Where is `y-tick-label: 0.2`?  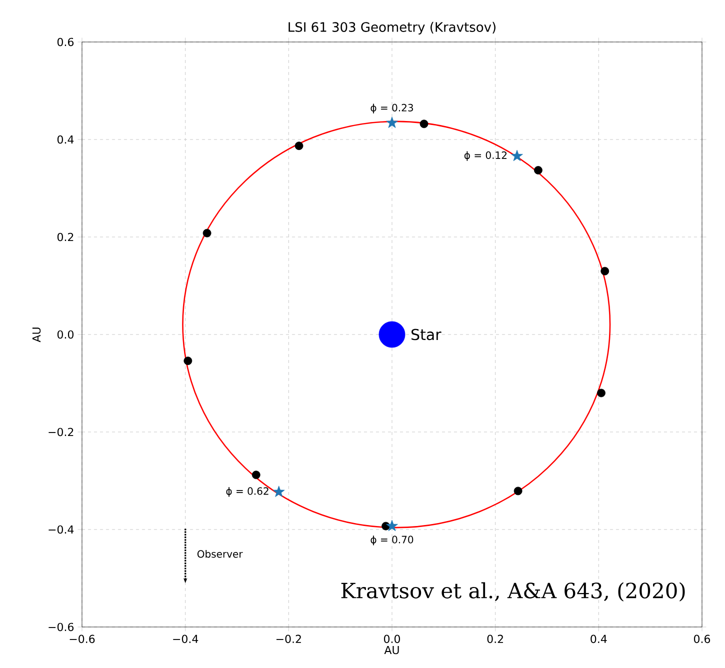
y-tick-label: 0.2 is located at coordinates (65, 237).